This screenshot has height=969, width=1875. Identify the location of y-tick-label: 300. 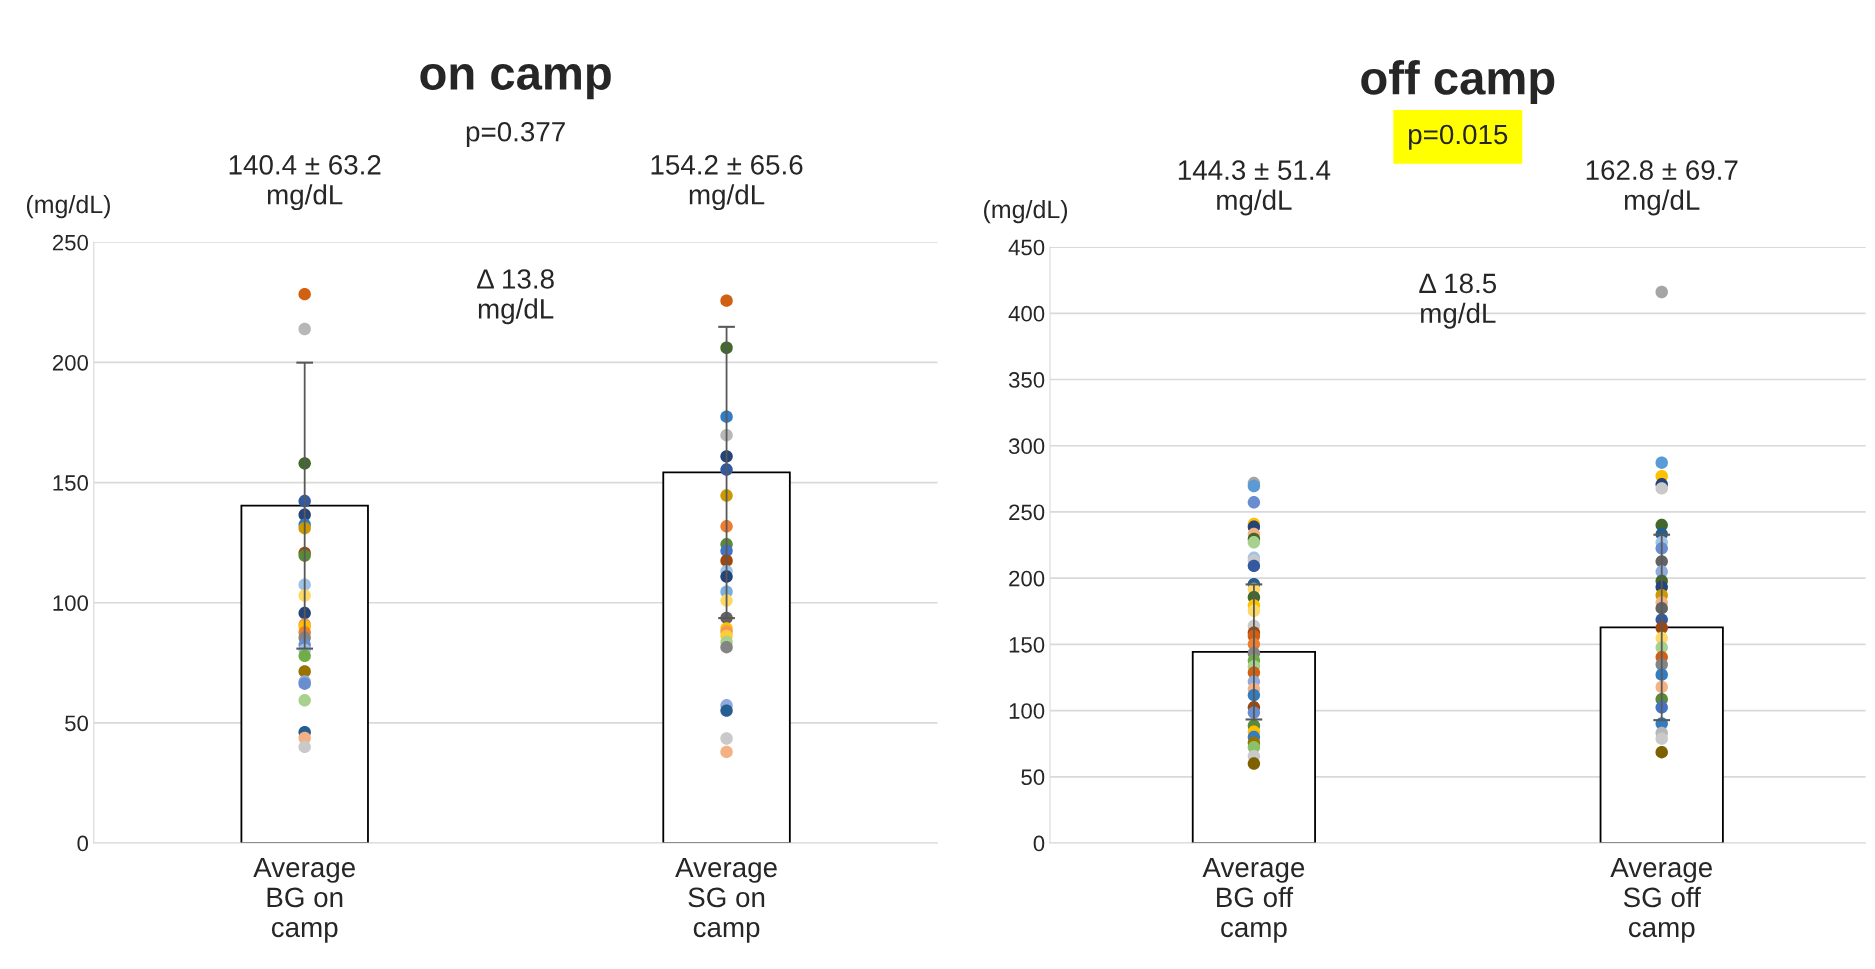
(1026, 446).